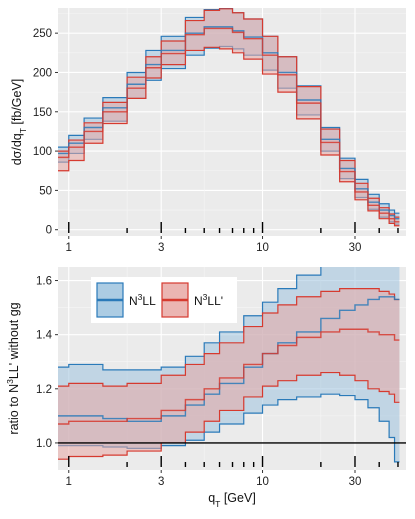 The image size is (415, 519). What do you see at coordinates (42, 73) in the screenshot?
I see `y-tick-label: 200` at bounding box center [42, 73].